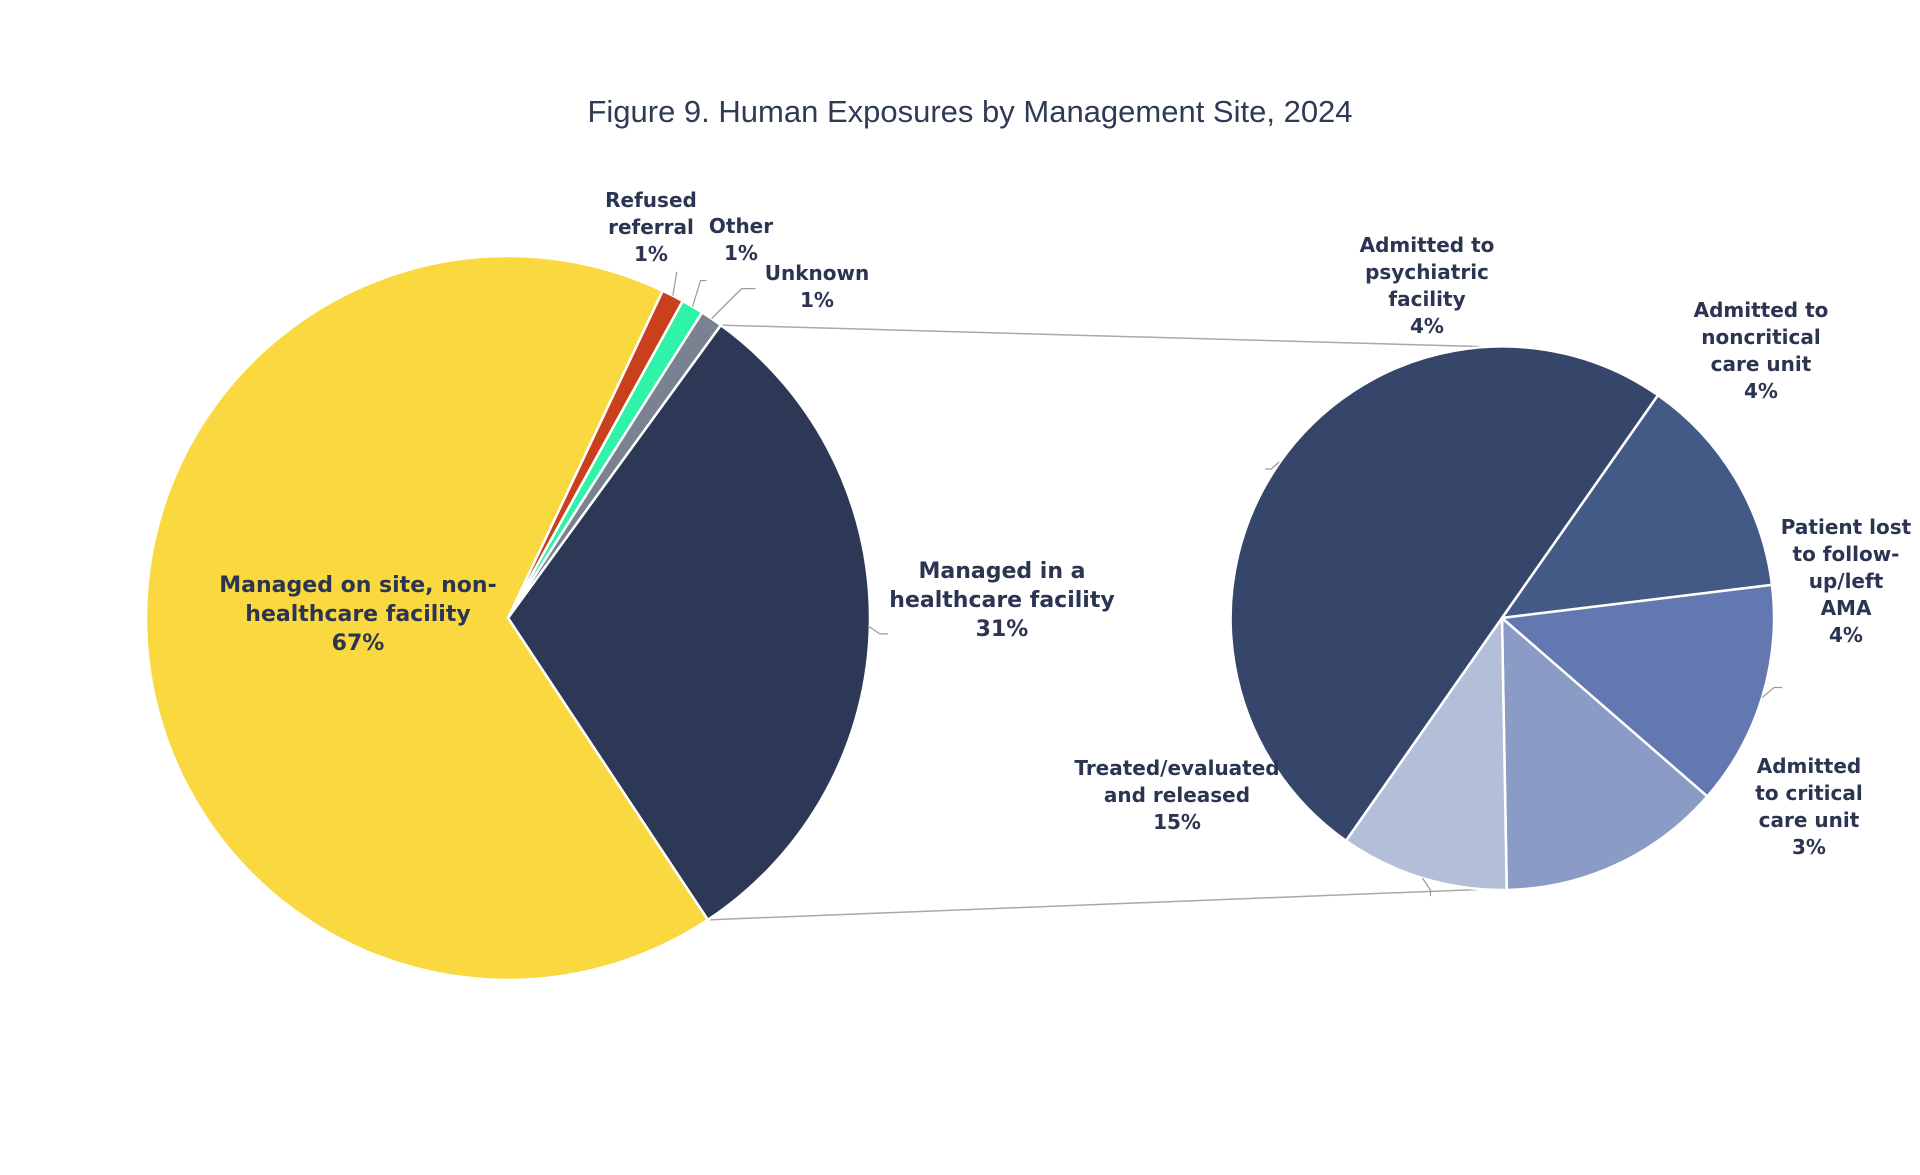 This screenshot has width=1920, height=1175. What do you see at coordinates (1761, 364) in the screenshot?
I see `slice-label-admitted-to-noncritical-care-unit: care unit` at bounding box center [1761, 364].